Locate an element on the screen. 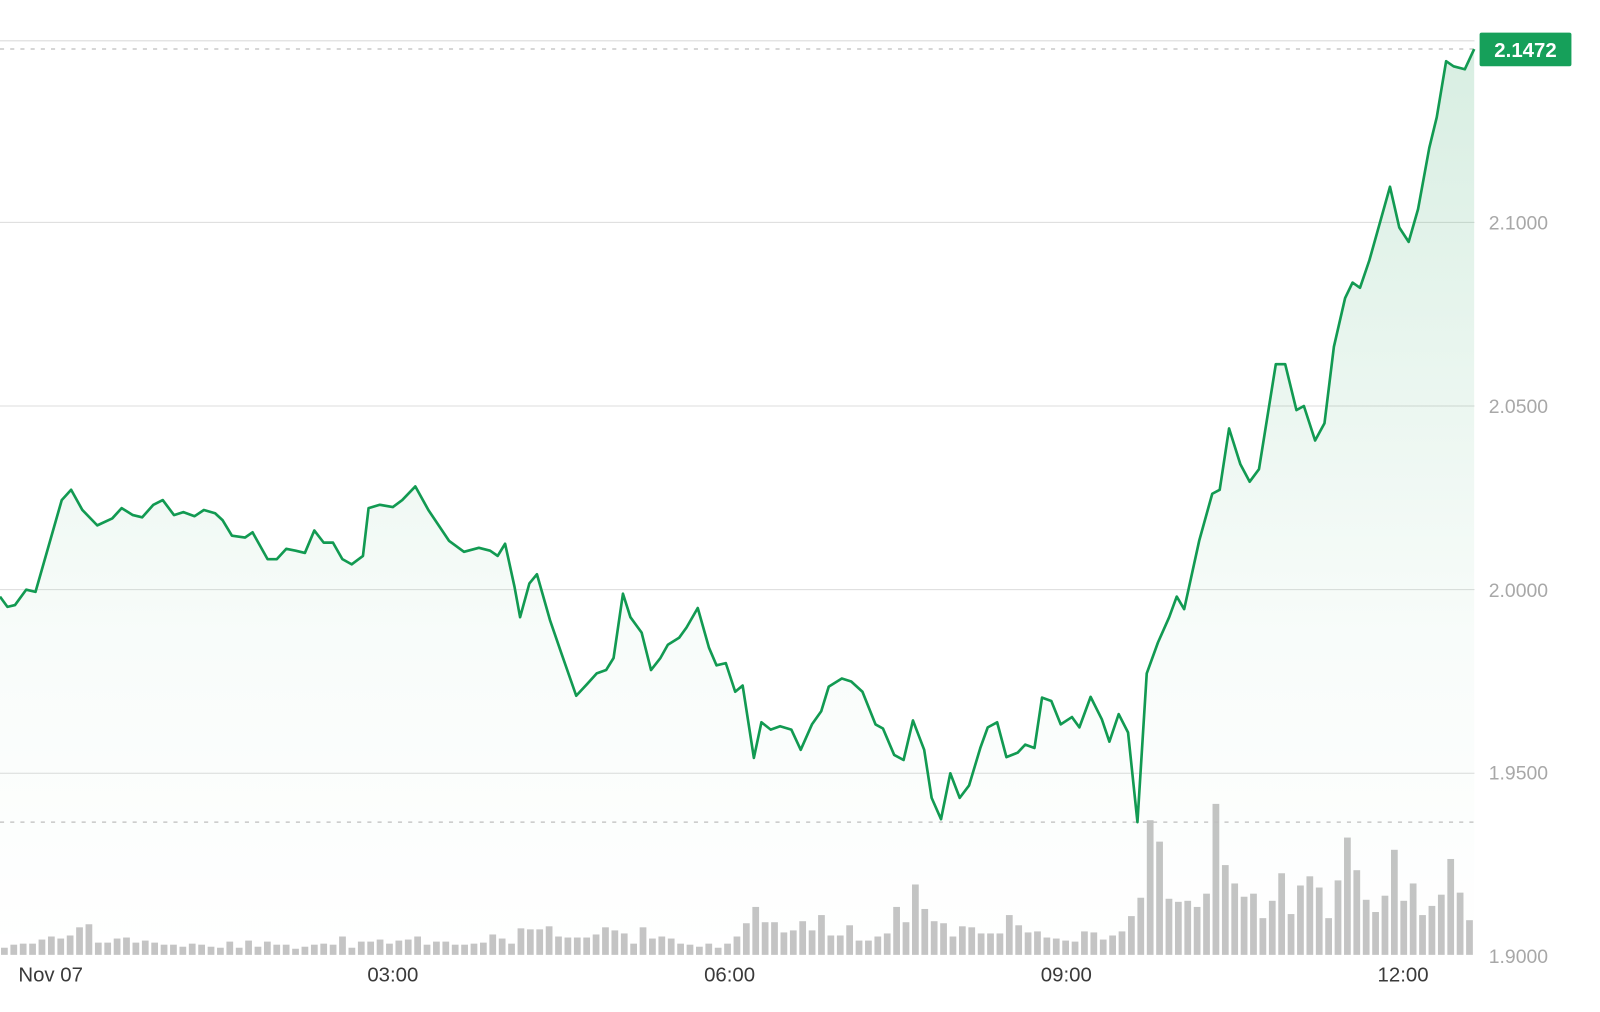  x-axis: Nov 07 03:00 06:00 09:00 12:00 is located at coordinates (723, 975).